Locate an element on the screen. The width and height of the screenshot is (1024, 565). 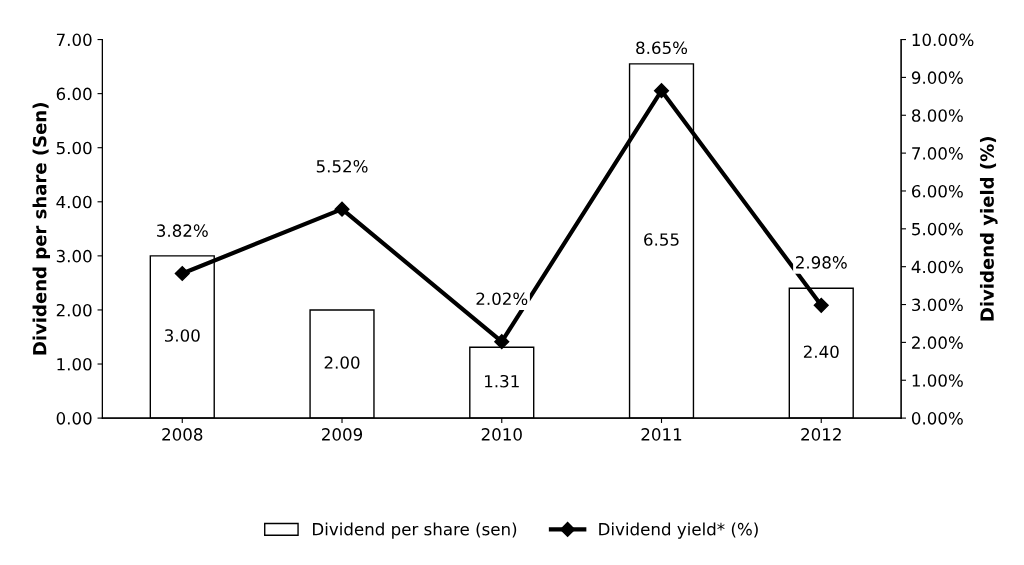
y2-tick-label: 4.00% is located at coordinates (937, 267).